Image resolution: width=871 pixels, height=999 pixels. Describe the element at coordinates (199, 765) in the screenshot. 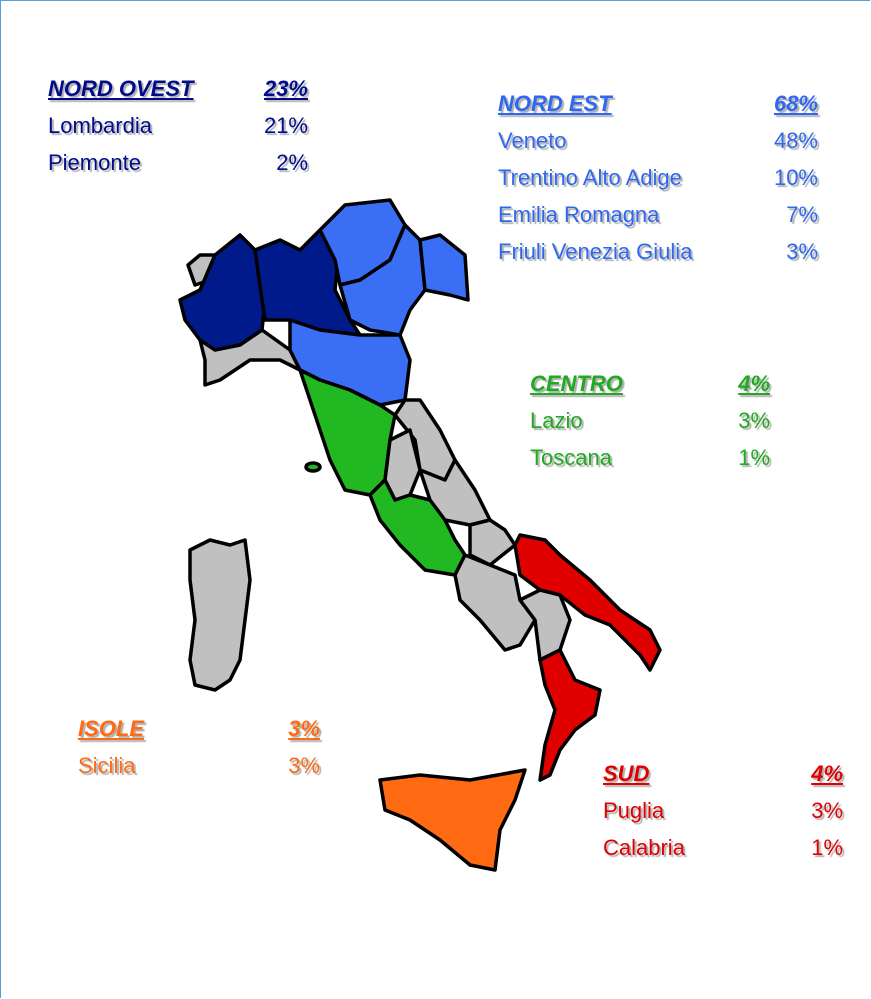

I see `region-row: Sicilia 3%` at that location.